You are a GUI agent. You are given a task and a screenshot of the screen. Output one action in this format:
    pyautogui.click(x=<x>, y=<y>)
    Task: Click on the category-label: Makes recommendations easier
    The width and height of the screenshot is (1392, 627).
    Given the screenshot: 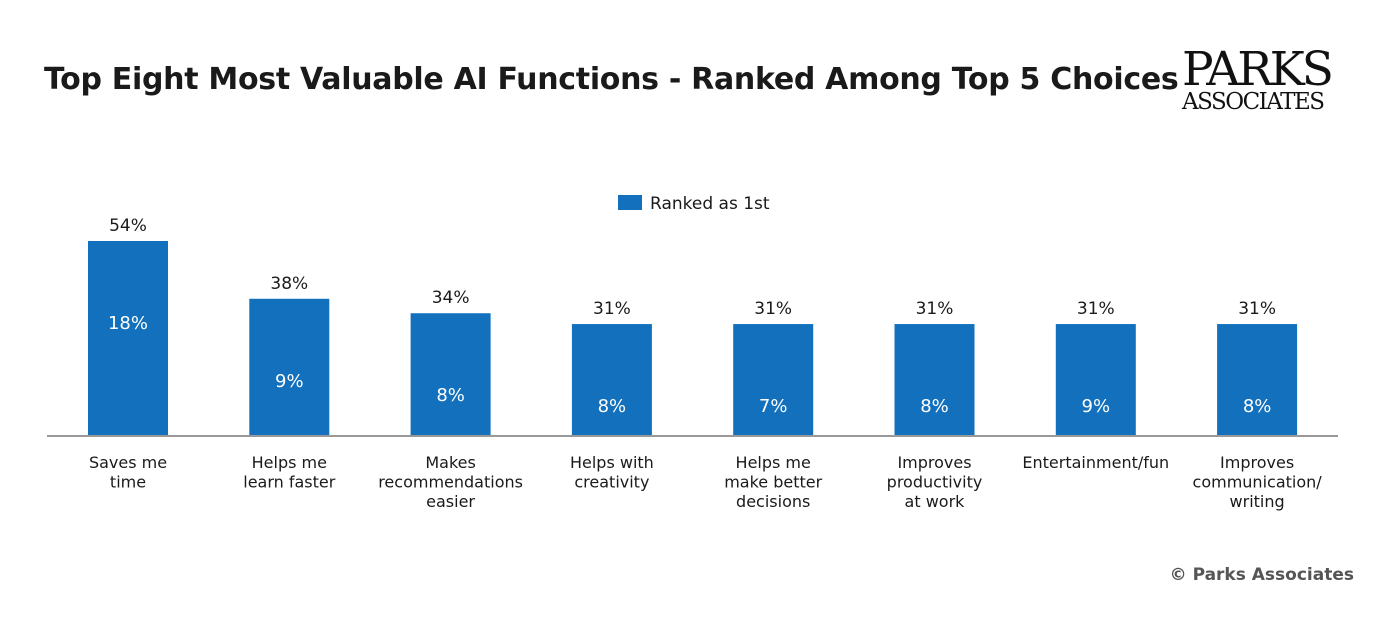 What is the action you would take?
    pyautogui.click(x=450, y=482)
    